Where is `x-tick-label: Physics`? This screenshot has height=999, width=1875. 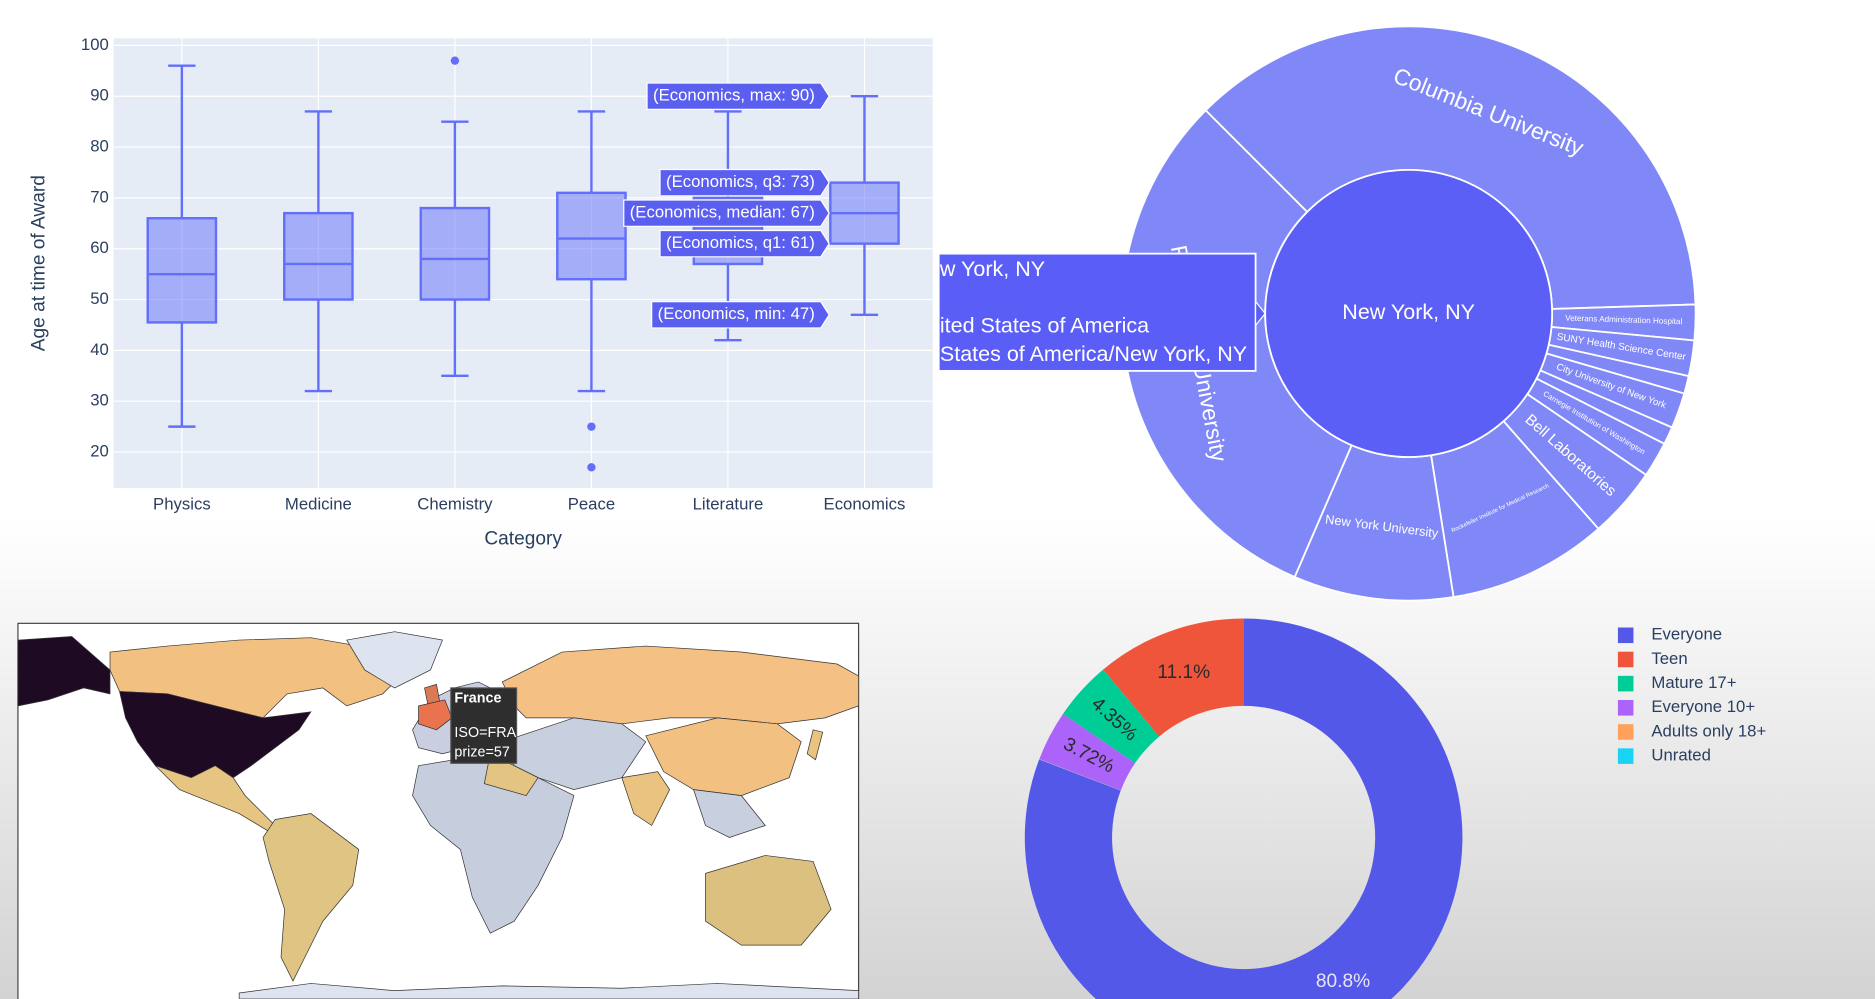 x-tick-label: Physics is located at coordinates (182, 503).